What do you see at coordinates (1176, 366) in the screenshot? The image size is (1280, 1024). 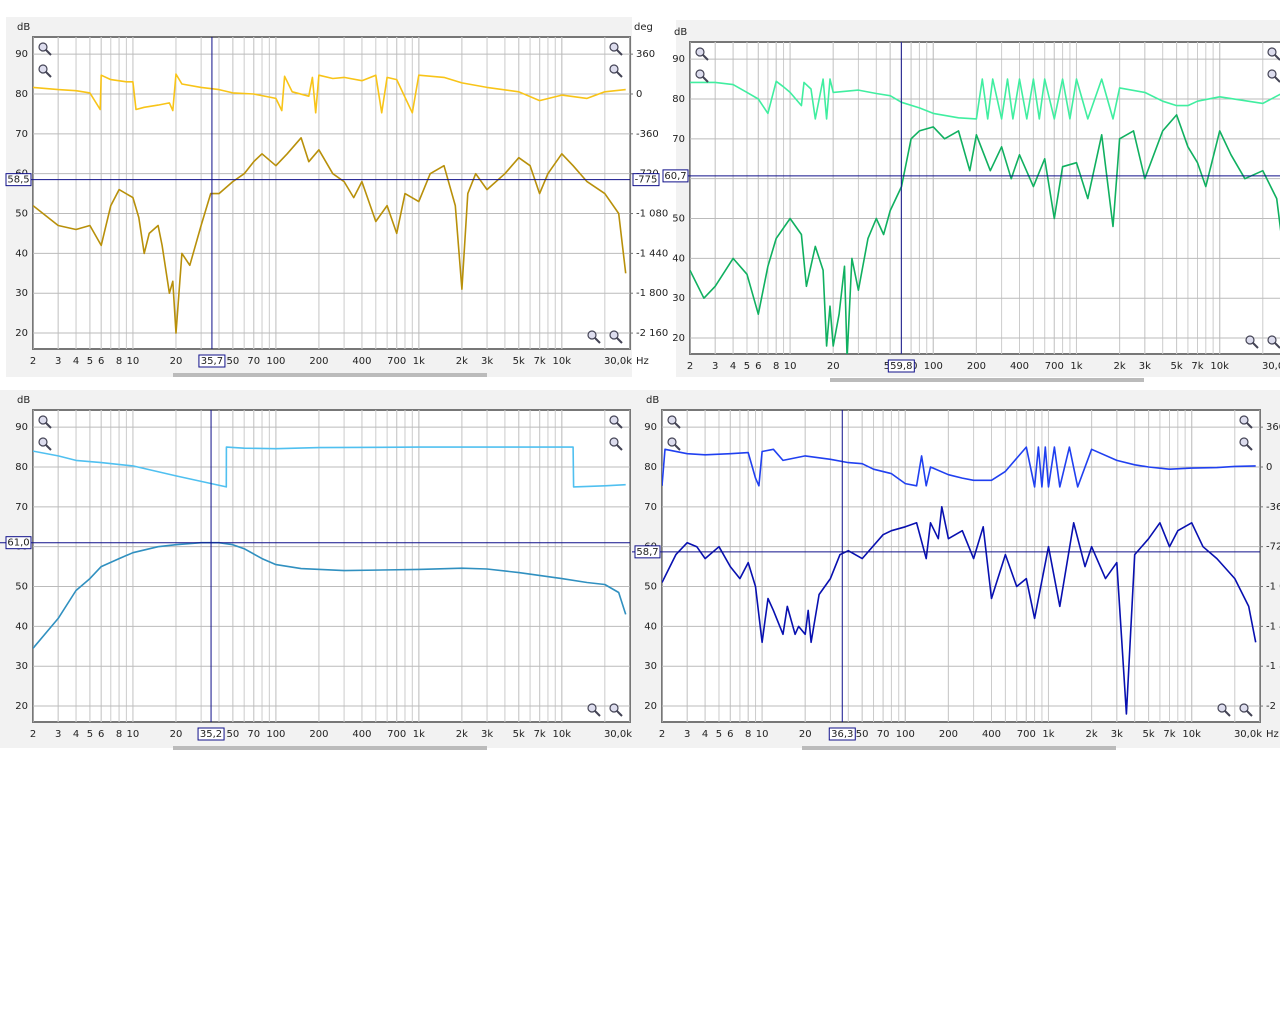 I see `x-tick-label: 5k` at bounding box center [1176, 366].